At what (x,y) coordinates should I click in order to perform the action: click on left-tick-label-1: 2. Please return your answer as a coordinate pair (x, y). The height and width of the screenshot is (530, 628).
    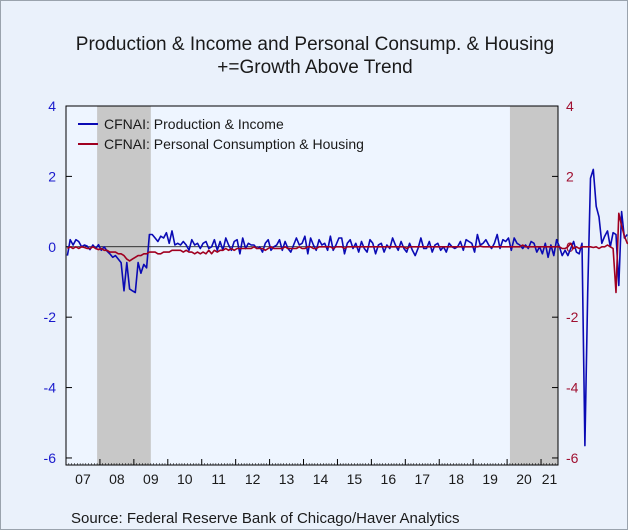
    Looking at the image, I should click on (52, 176).